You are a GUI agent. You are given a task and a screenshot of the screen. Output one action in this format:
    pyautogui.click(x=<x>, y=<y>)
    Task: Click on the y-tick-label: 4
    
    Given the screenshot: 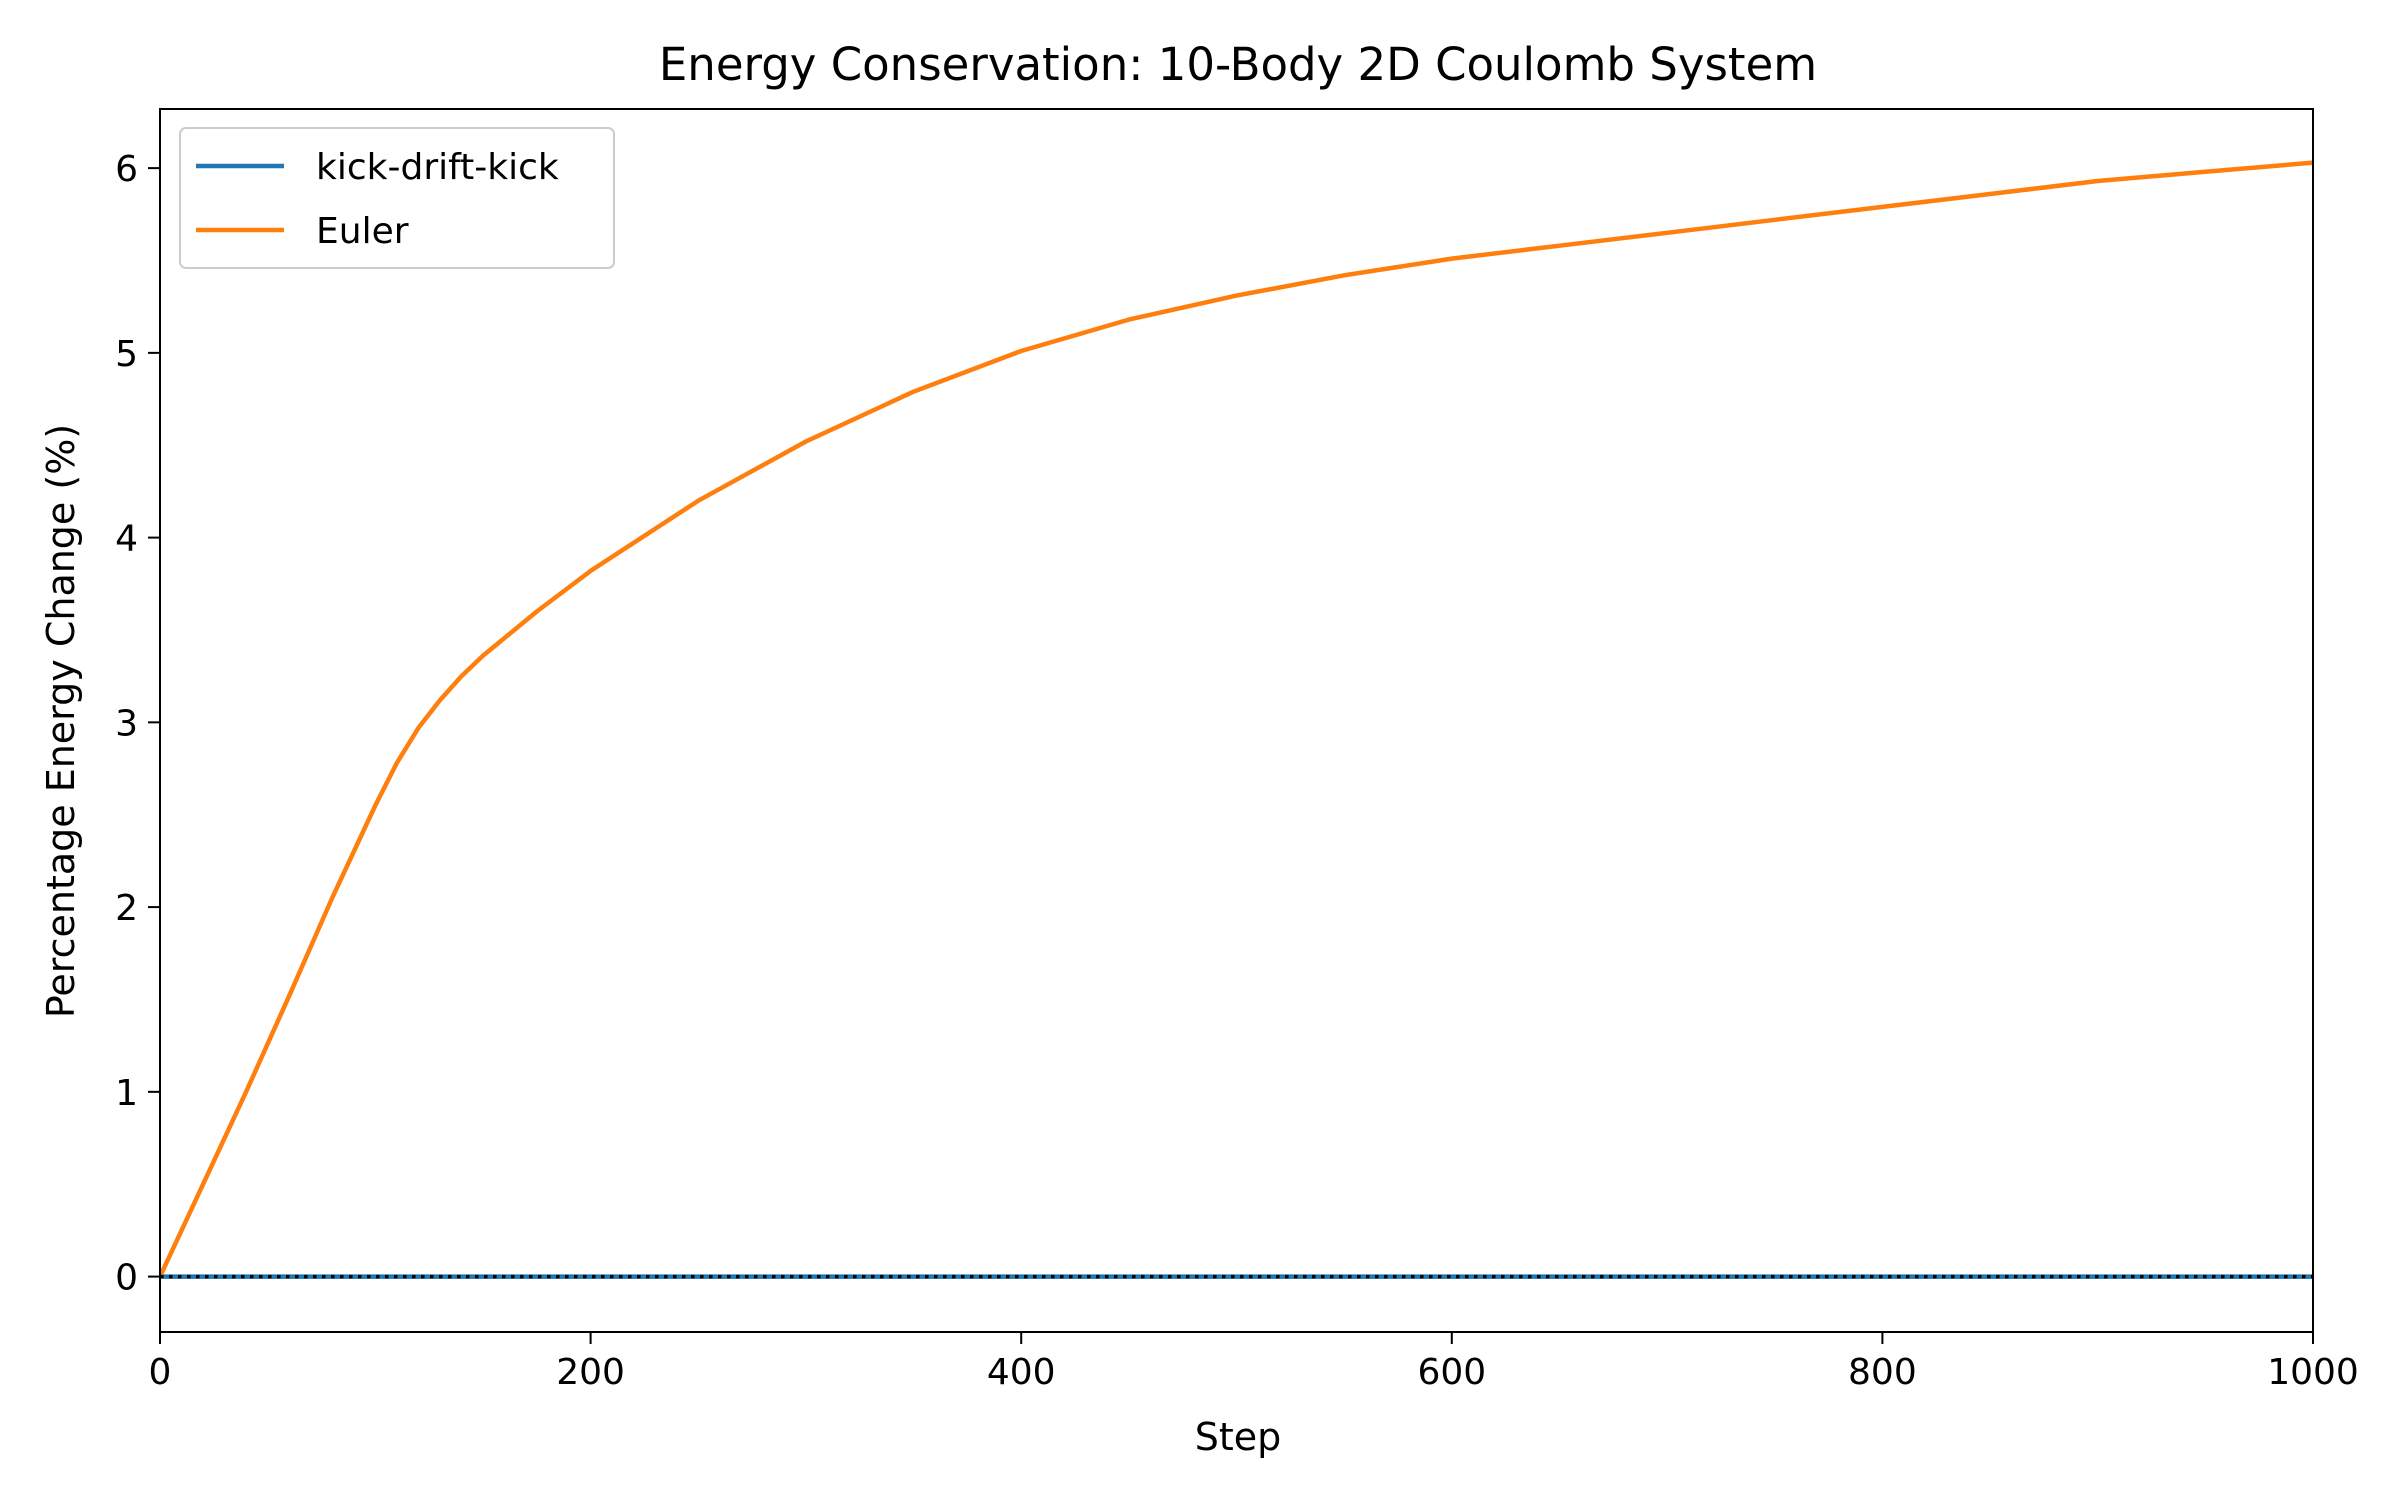 What is the action you would take?
    pyautogui.click(x=126, y=539)
    